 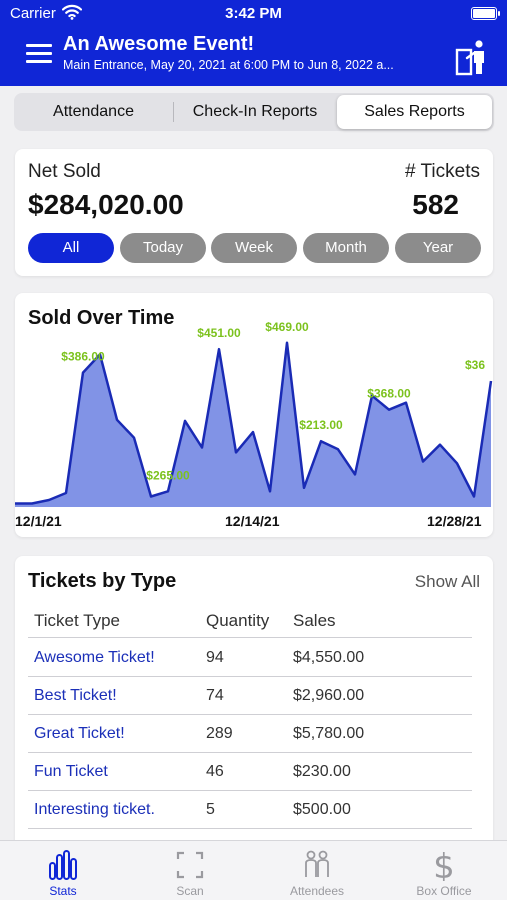 What do you see at coordinates (321, 425) in the screenshot?
I see `chart-data-label: $213.00` at bounding box center [321, 425].